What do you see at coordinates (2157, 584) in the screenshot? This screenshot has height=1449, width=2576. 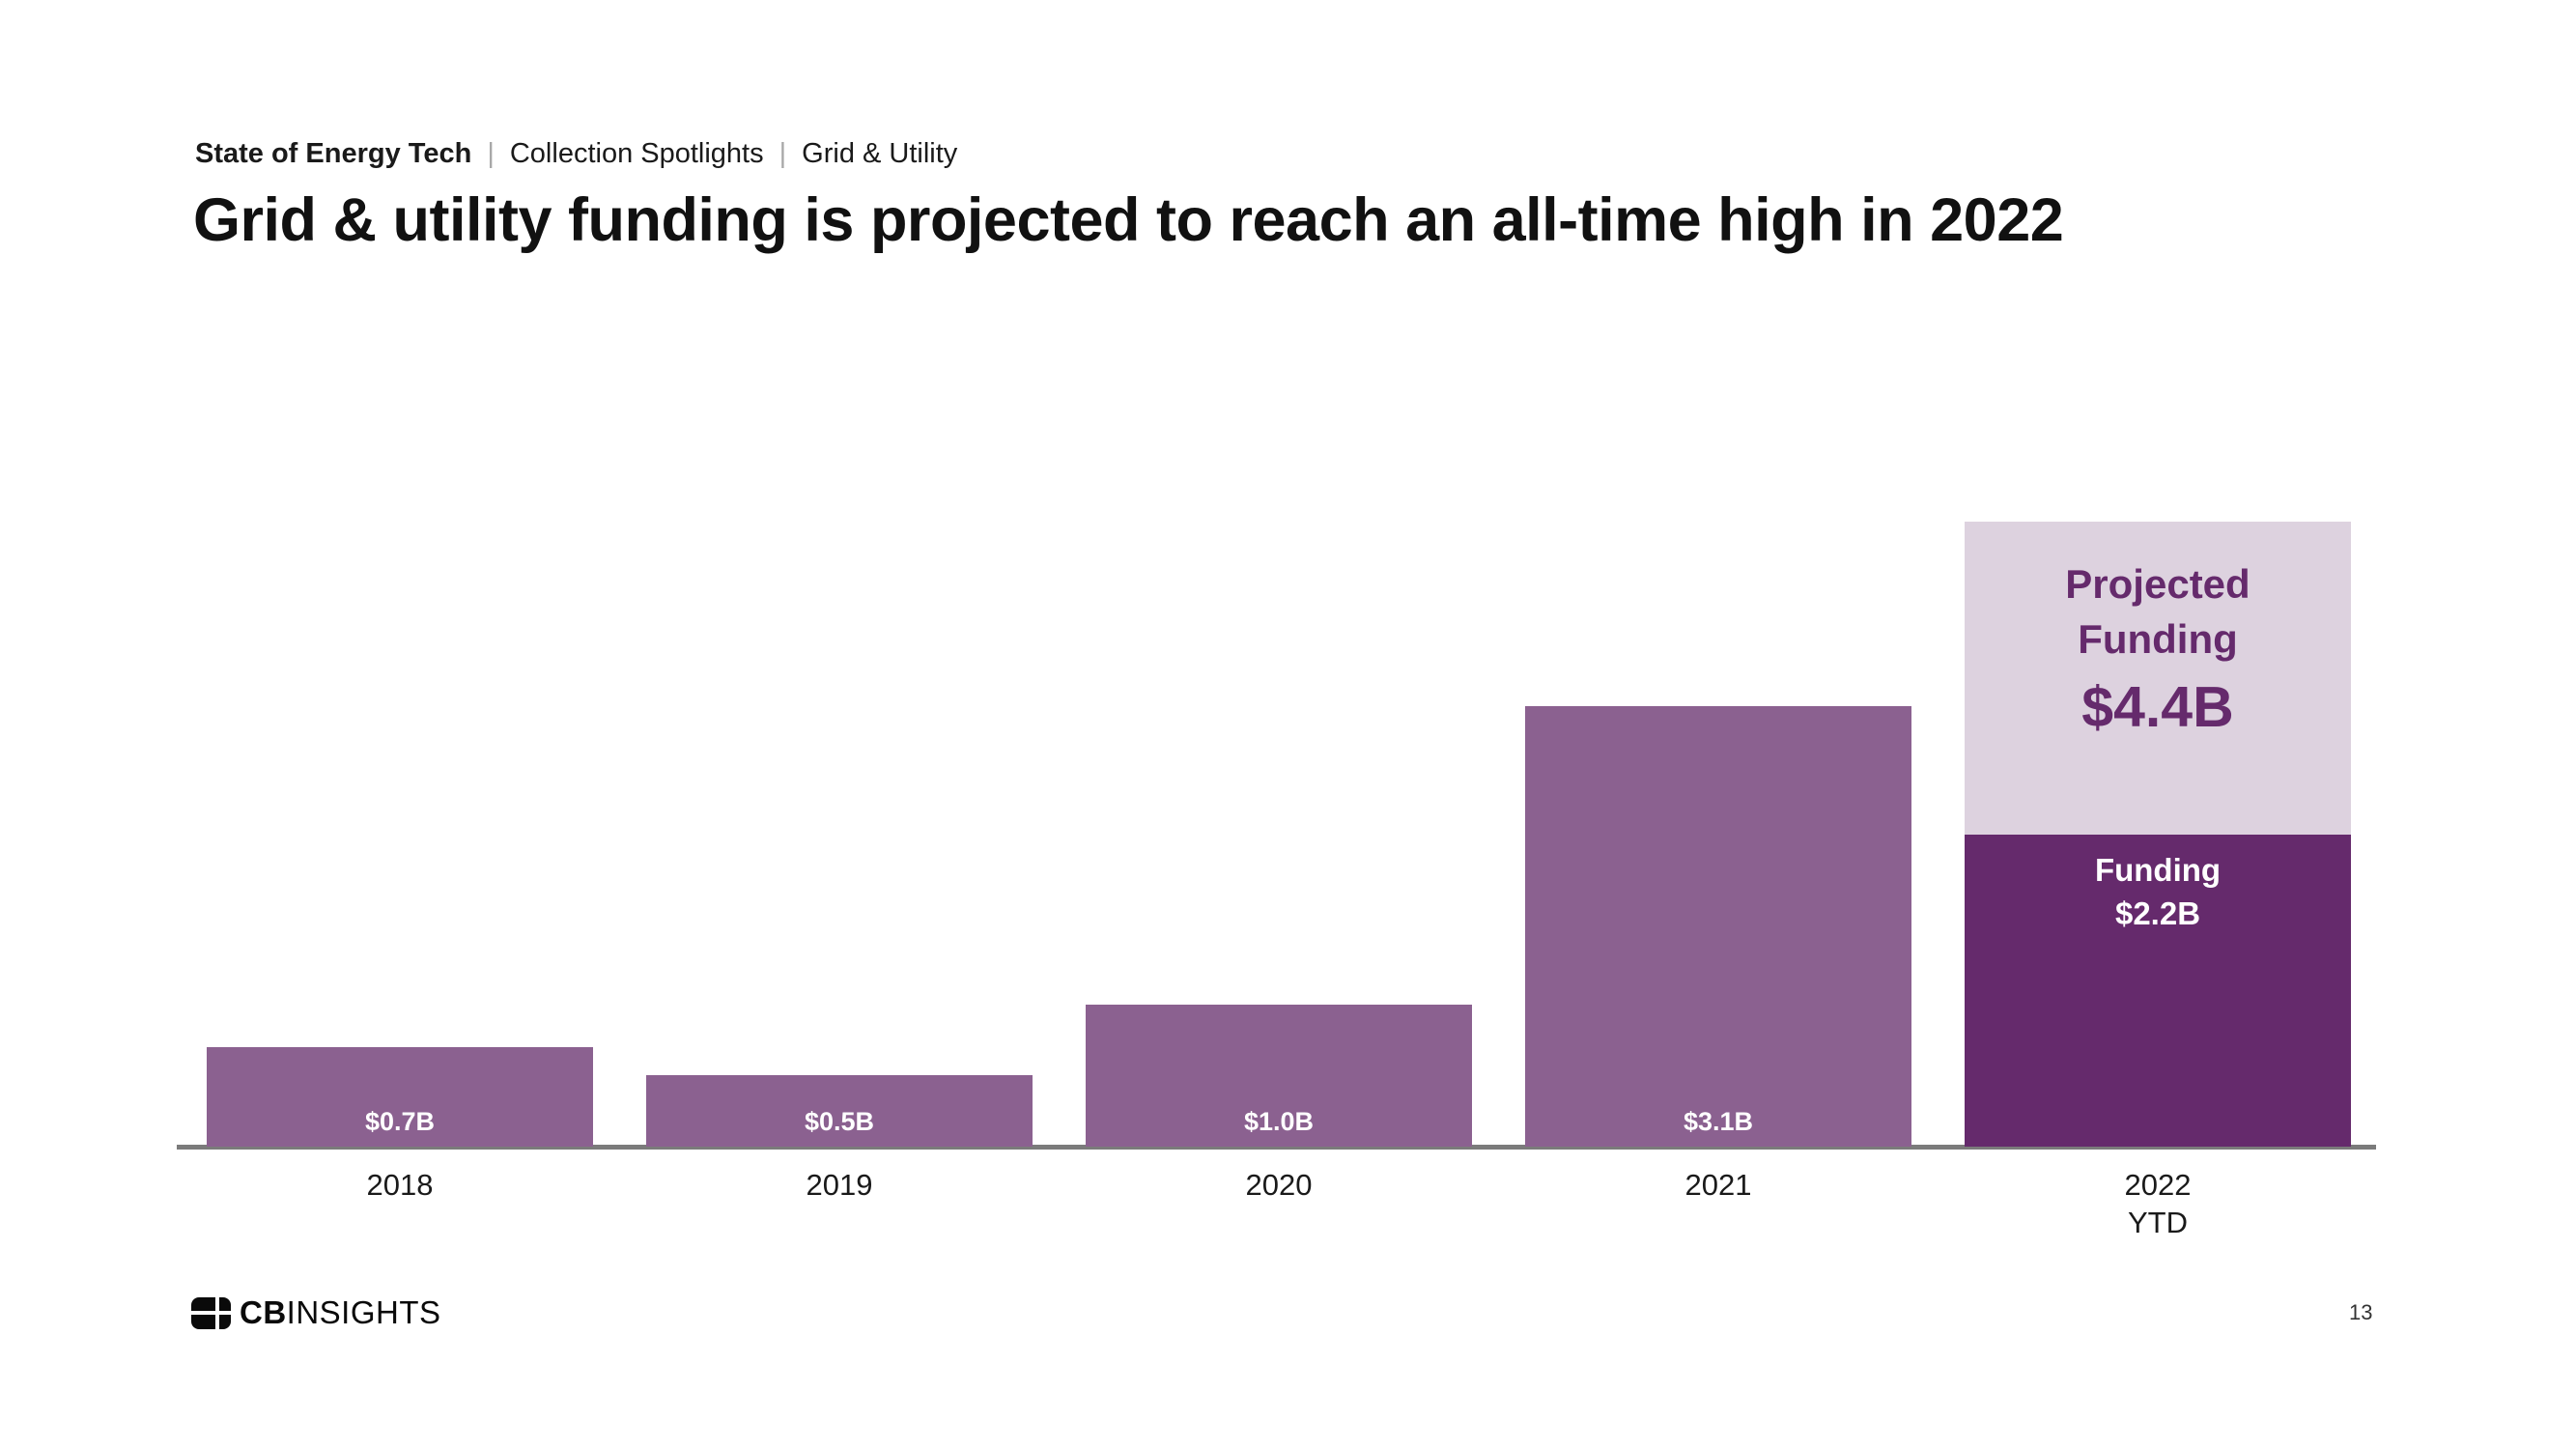 I see `projected-label-line1: Projected` at bounding box center [2157, 584].